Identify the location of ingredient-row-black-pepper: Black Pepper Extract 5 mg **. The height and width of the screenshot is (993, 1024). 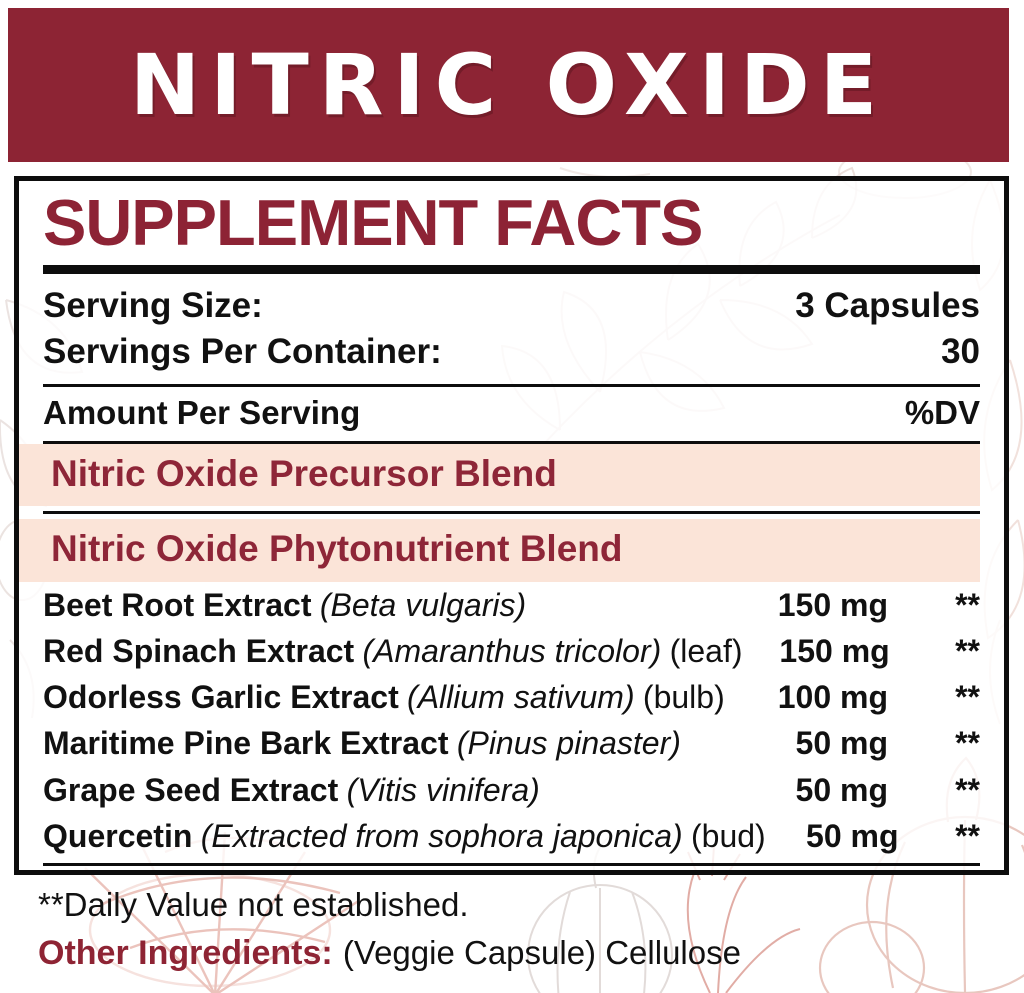
(511, 868).